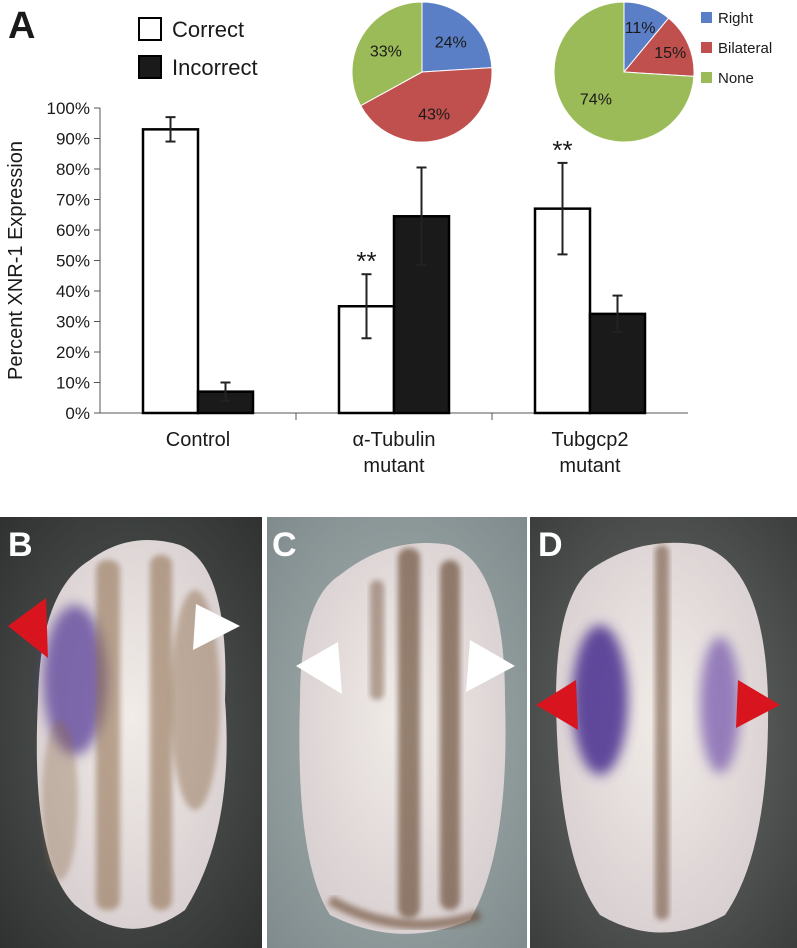 The width and height of the screenshot is (797, 948). Describe the element at coordinates (640, 28) in the screenshot. I see `pie-slice-label: 11%` at that location.